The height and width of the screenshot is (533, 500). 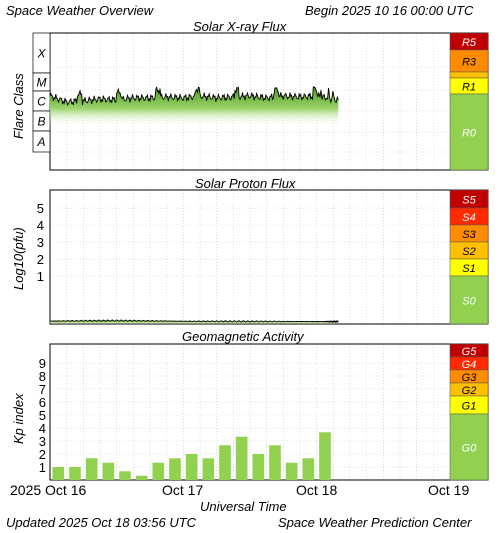 What do you see at coordinates (42, 454) in the screenshot?
I see `kp-ytick-2: 2` at bounding box center [42, 454].